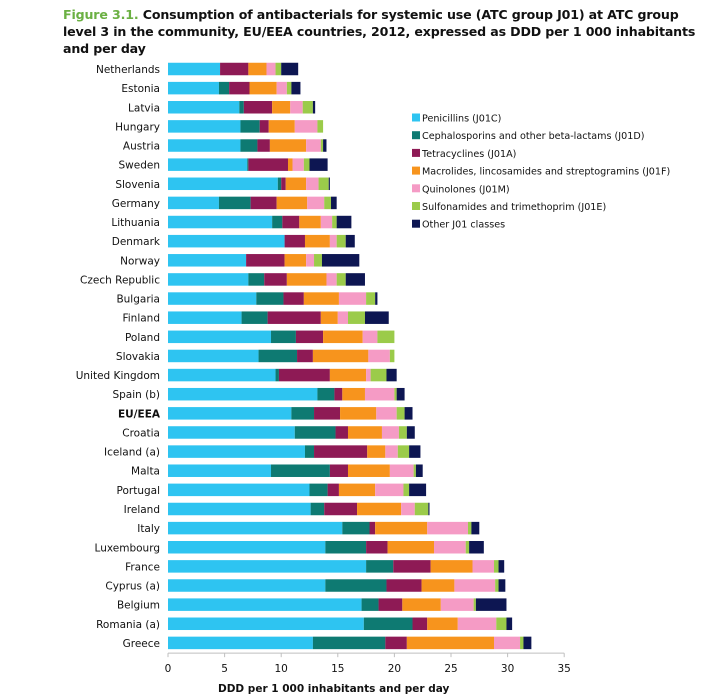  Describe the element at coordinates (404, 585) in the screenshot. I see `bar-cyprus-a-tetracyclines-j01a` at that location.